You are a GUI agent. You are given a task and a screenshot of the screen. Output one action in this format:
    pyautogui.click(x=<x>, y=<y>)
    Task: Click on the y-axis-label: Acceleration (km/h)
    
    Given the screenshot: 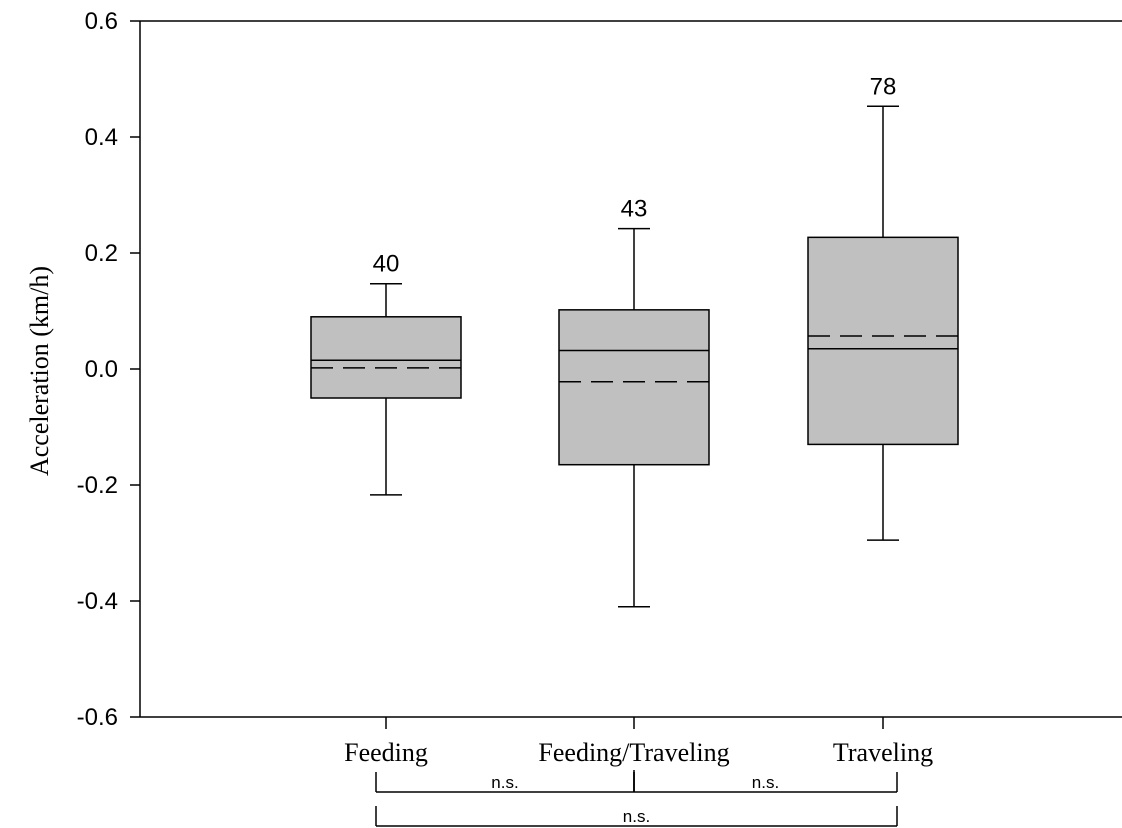 What is the action you would take?
    pyautogui.click(x=39, y=371)
    